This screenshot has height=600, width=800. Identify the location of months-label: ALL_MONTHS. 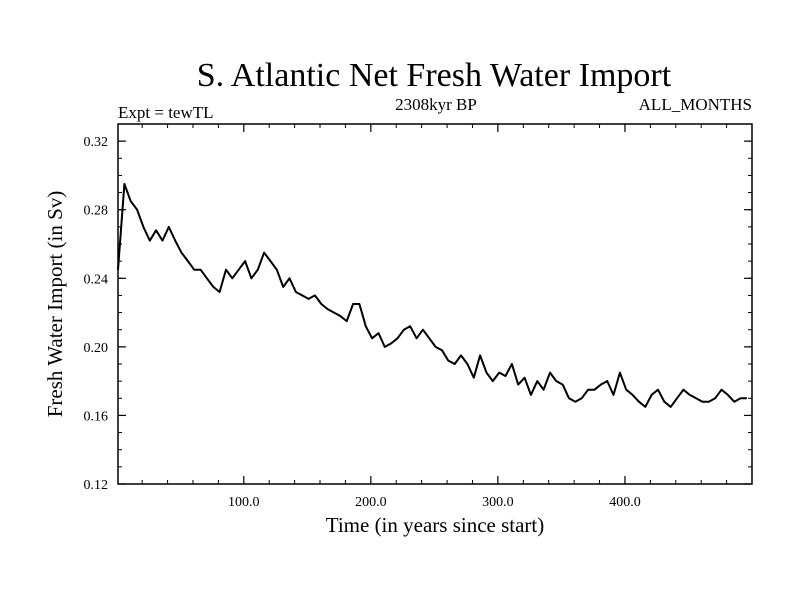
(695, 104).